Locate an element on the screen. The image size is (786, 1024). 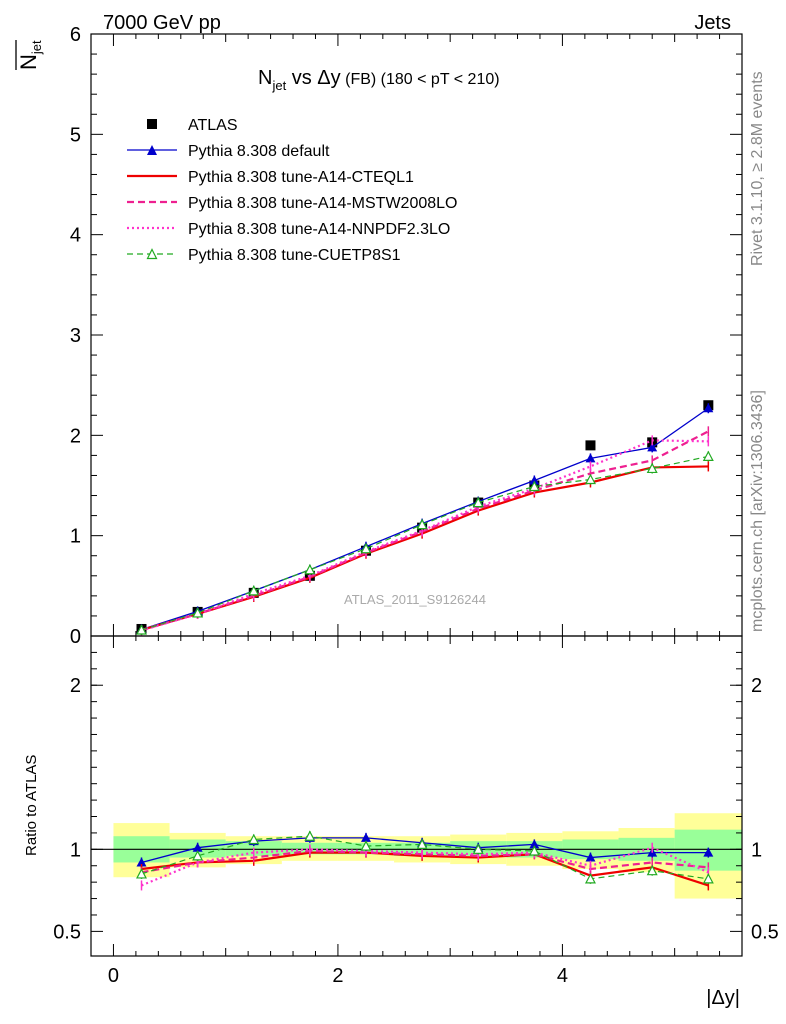
x-tick-label: 4 is located at coordinates (562, 976).